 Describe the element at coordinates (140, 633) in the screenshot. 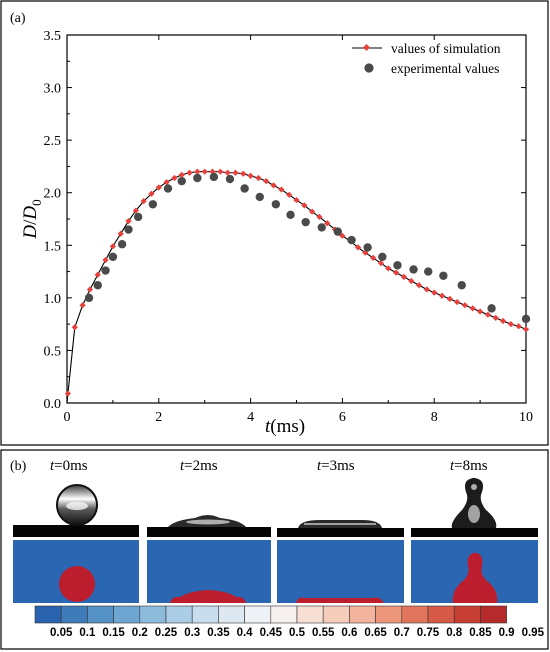

I see `colorbar-label: 0.2` at that location.